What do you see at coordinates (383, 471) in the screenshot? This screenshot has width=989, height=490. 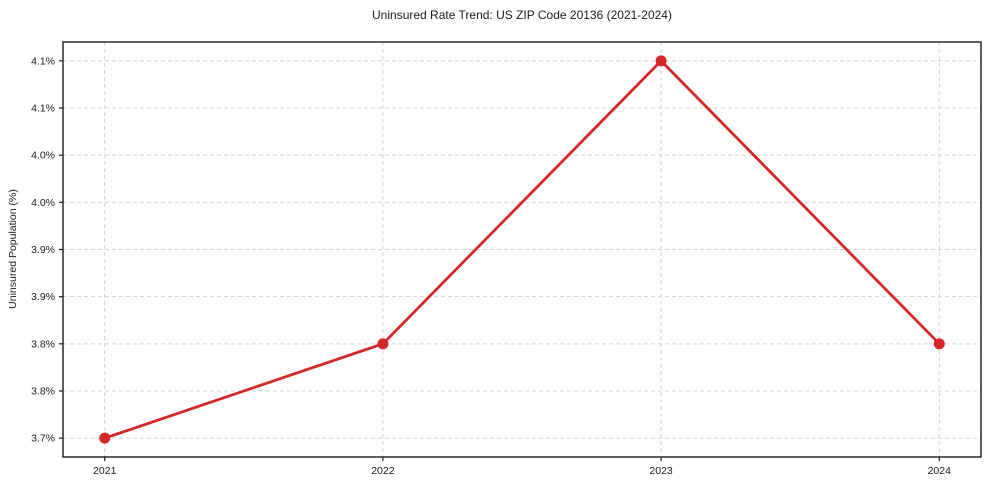 I see `x-tick-label: 2022` at bounding box center [383, 471].